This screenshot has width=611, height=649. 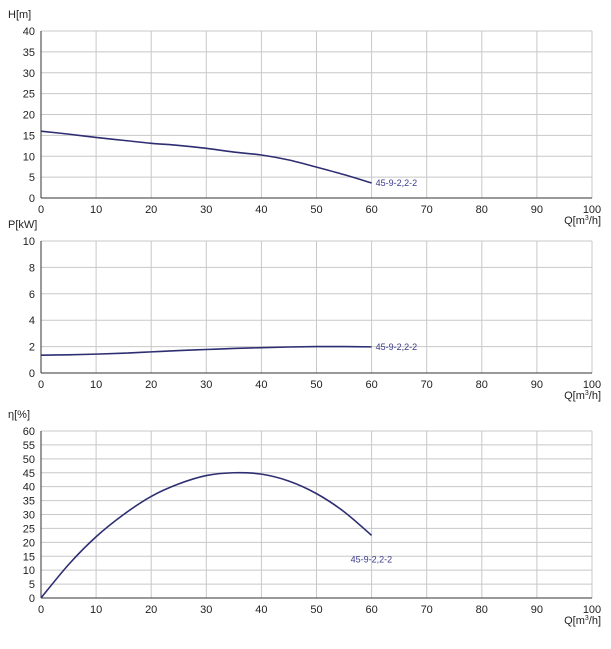 I want to click on y-tick-label: 2, so click(x=32, y=348).